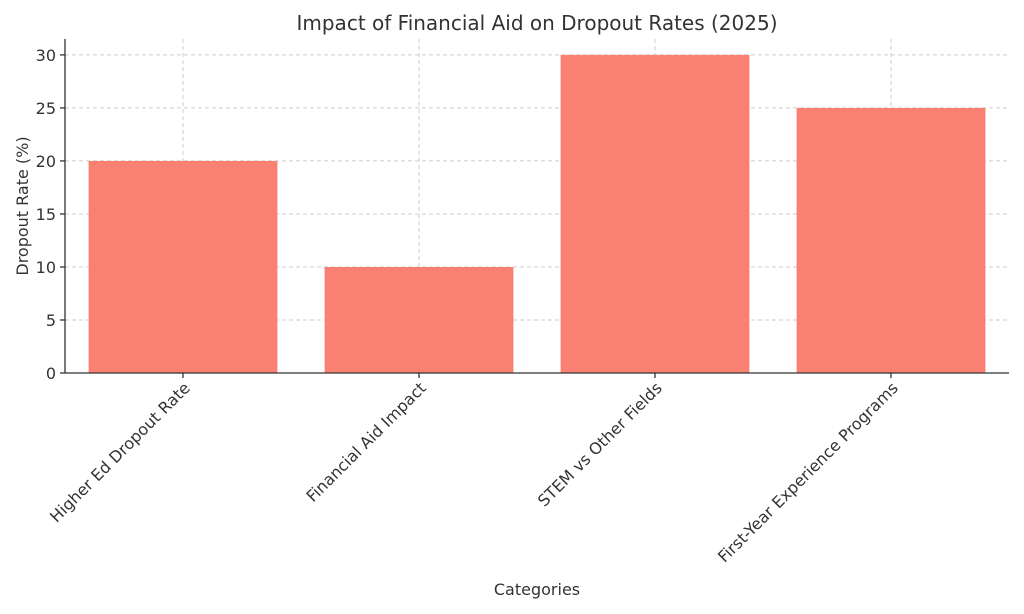 Image resolution: width=1024 pixels, height=614 pixels. I want to click on y-tick-label: 5, so click(51, 320).